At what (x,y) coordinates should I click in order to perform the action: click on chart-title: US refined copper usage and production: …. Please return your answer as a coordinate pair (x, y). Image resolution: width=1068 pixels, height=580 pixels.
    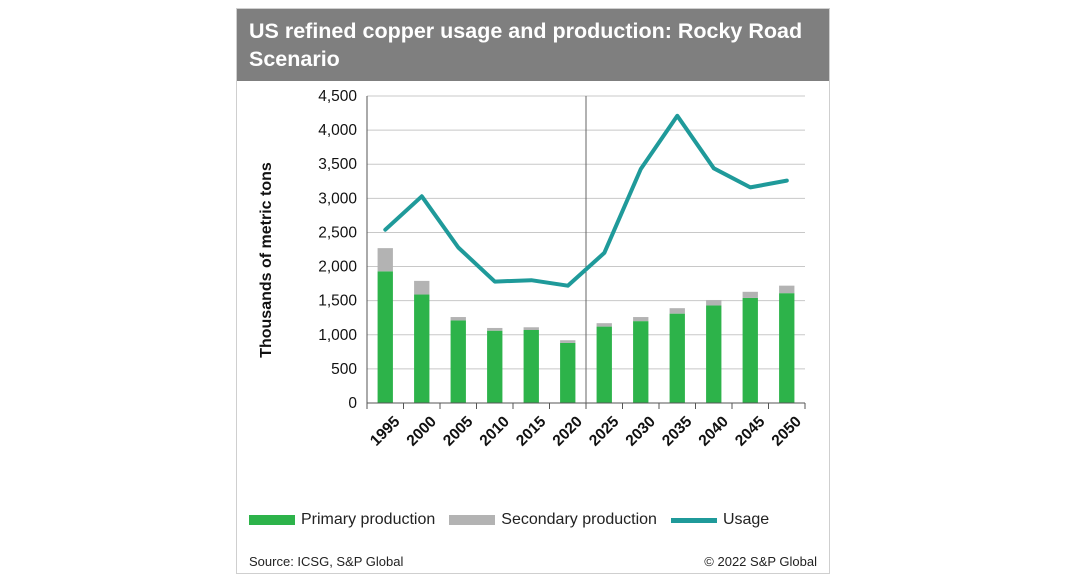
    Looking at the image, I should click on (526, 45).